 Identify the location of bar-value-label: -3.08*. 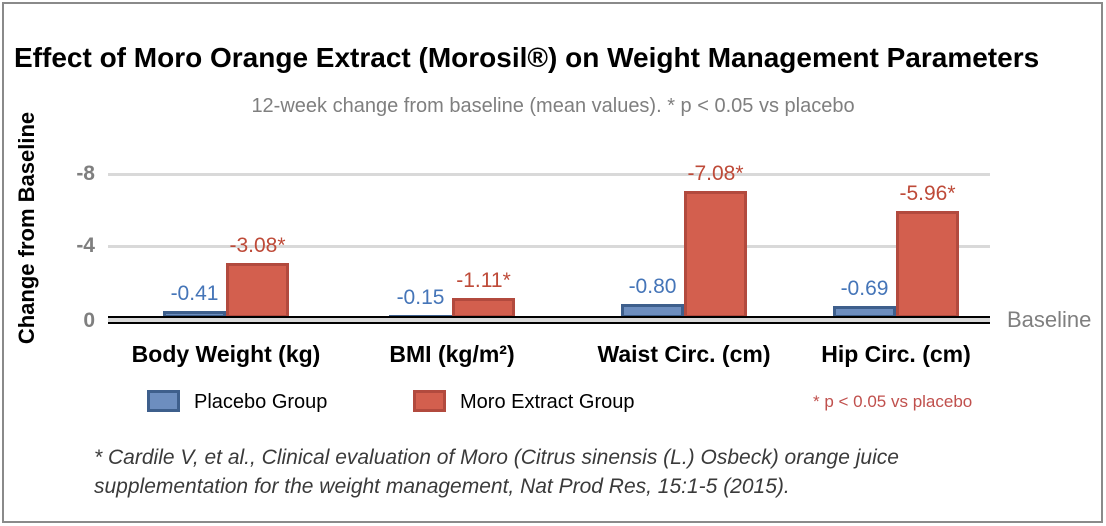
(257, 245).